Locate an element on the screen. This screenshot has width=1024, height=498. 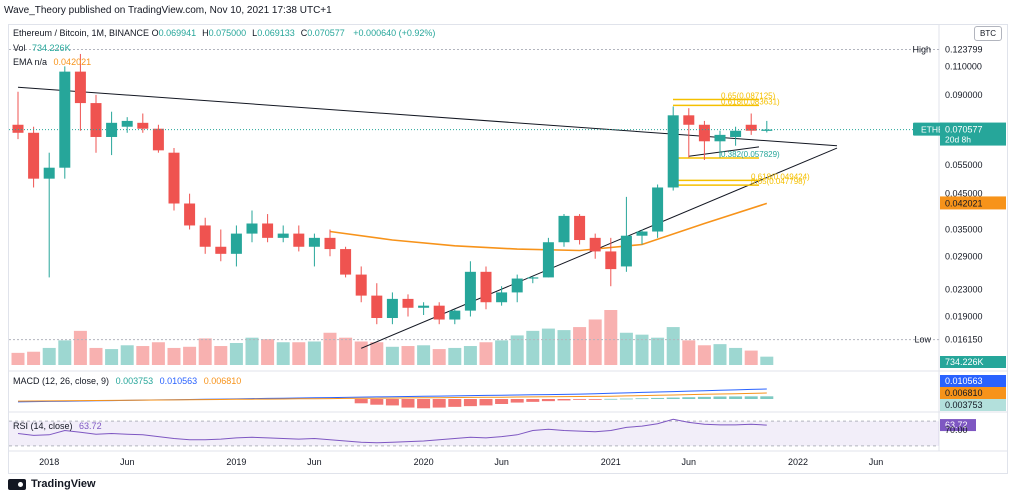
fib-level-label: 0.382(0.057829) is located at coordinates (750, 154).